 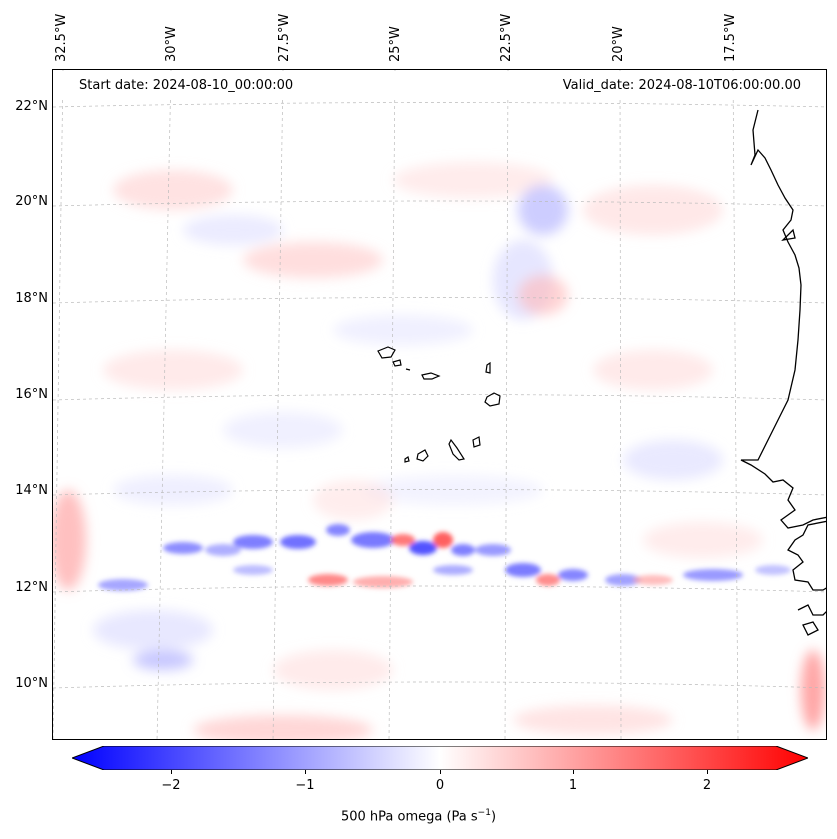 What do you see at coordinates (422, 455) in the screenshot?
I see `island-fogo` at bounding box center [422, 455].